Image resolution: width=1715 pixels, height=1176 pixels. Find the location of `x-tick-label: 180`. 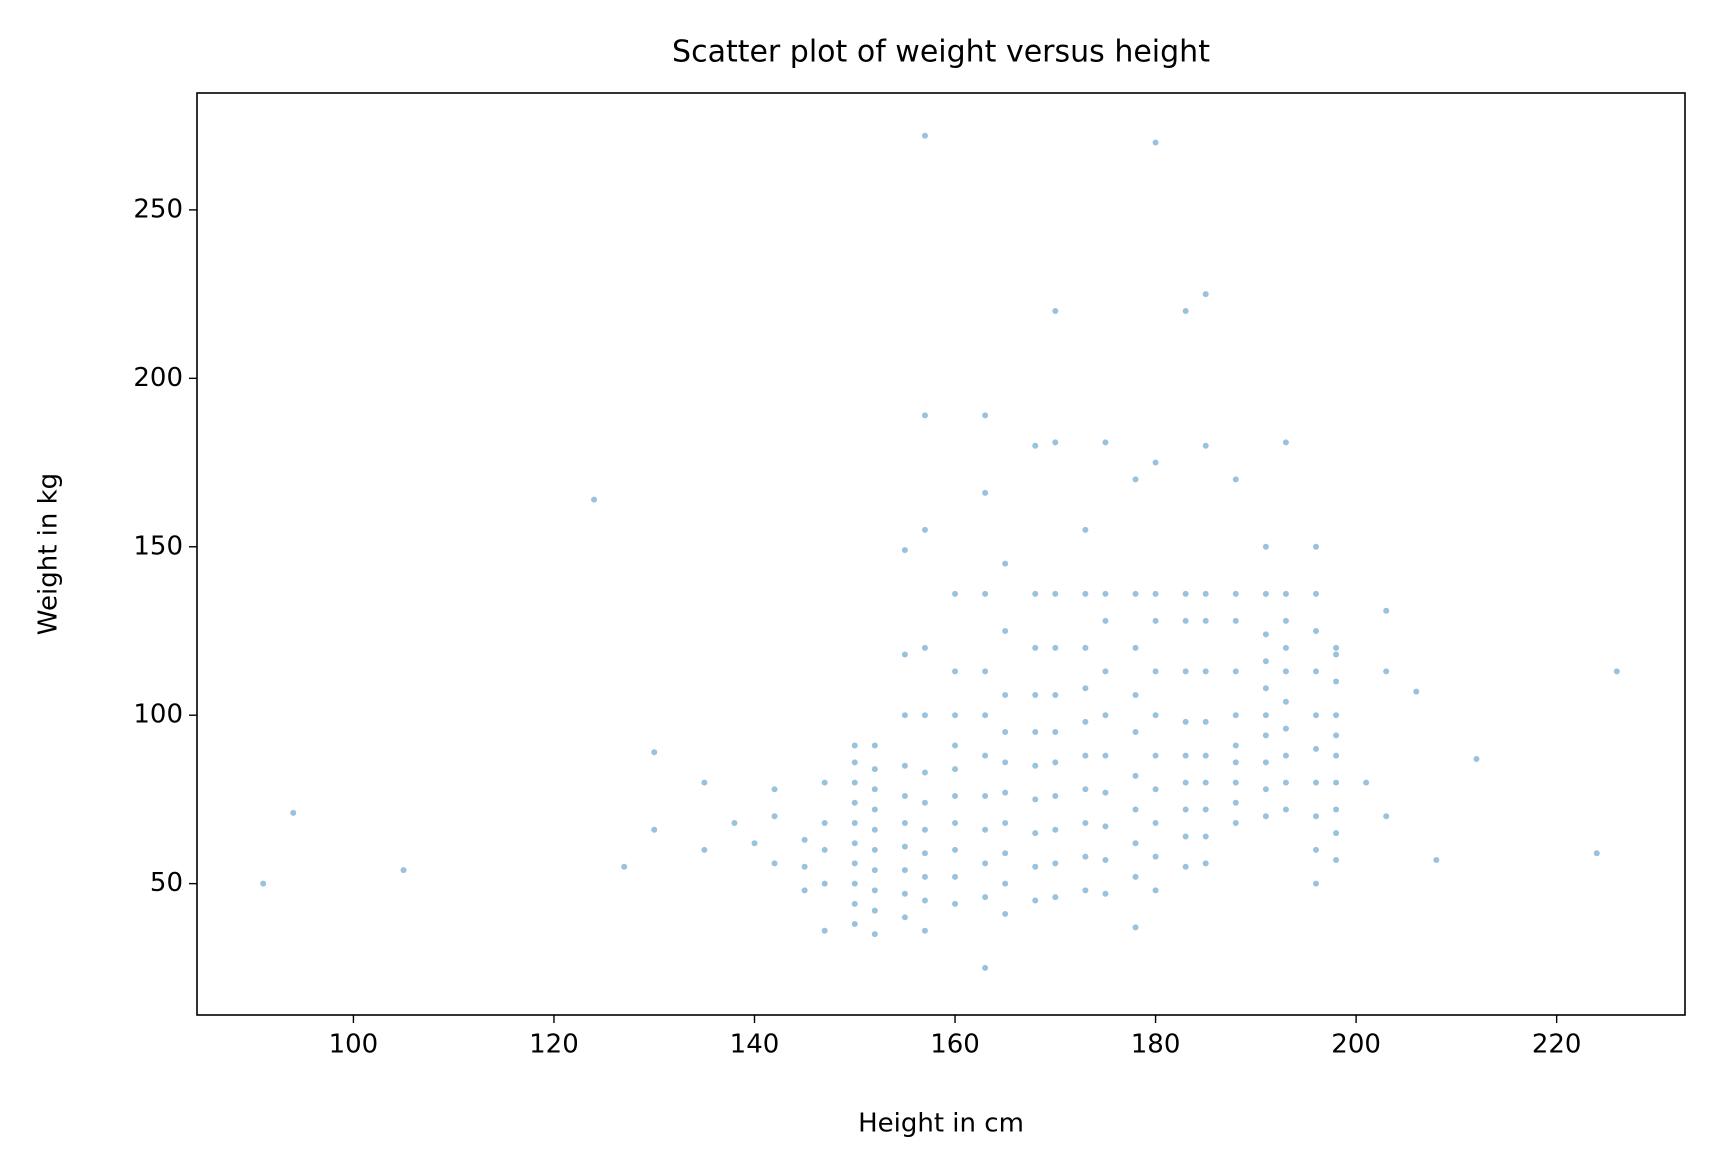

x-tick-label: 180 is located at coordinates (1156, 1045).